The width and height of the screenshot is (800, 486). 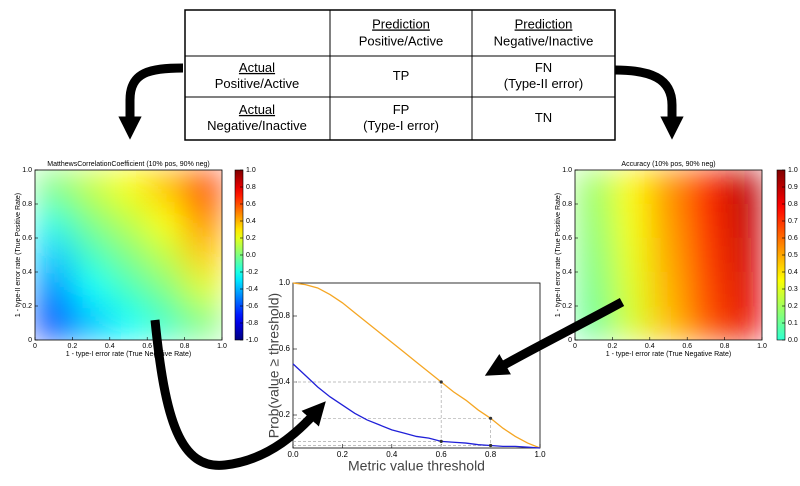 I want to click on cell-text: (Type-II error), so click(x=543, y=83).